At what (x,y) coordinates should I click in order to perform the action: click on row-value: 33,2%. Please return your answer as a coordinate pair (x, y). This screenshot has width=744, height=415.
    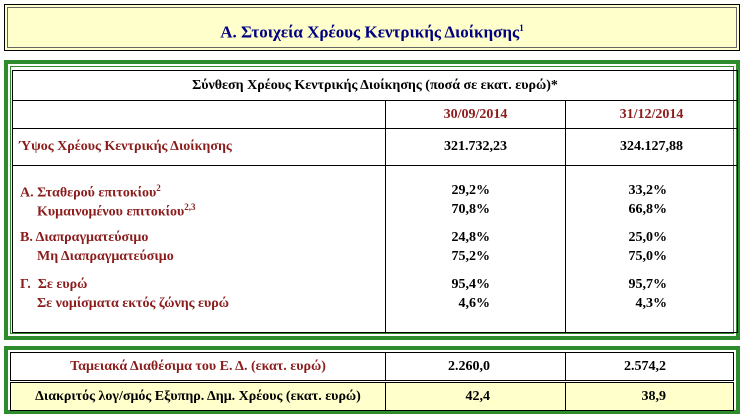
    Looking at the image, I should click on (648, 190).